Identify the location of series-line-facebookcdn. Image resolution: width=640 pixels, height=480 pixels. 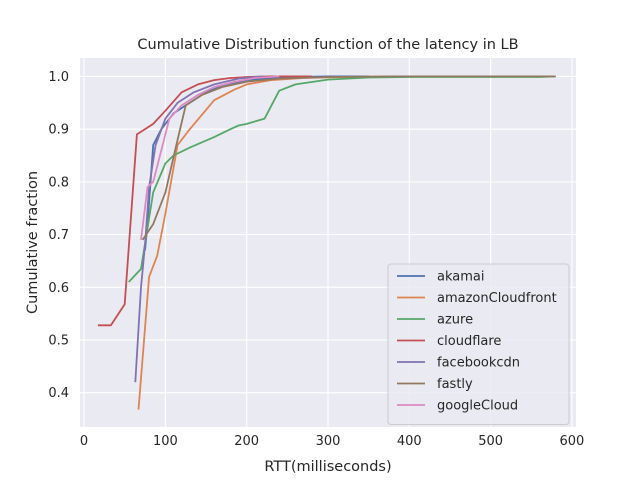
(199, 229).